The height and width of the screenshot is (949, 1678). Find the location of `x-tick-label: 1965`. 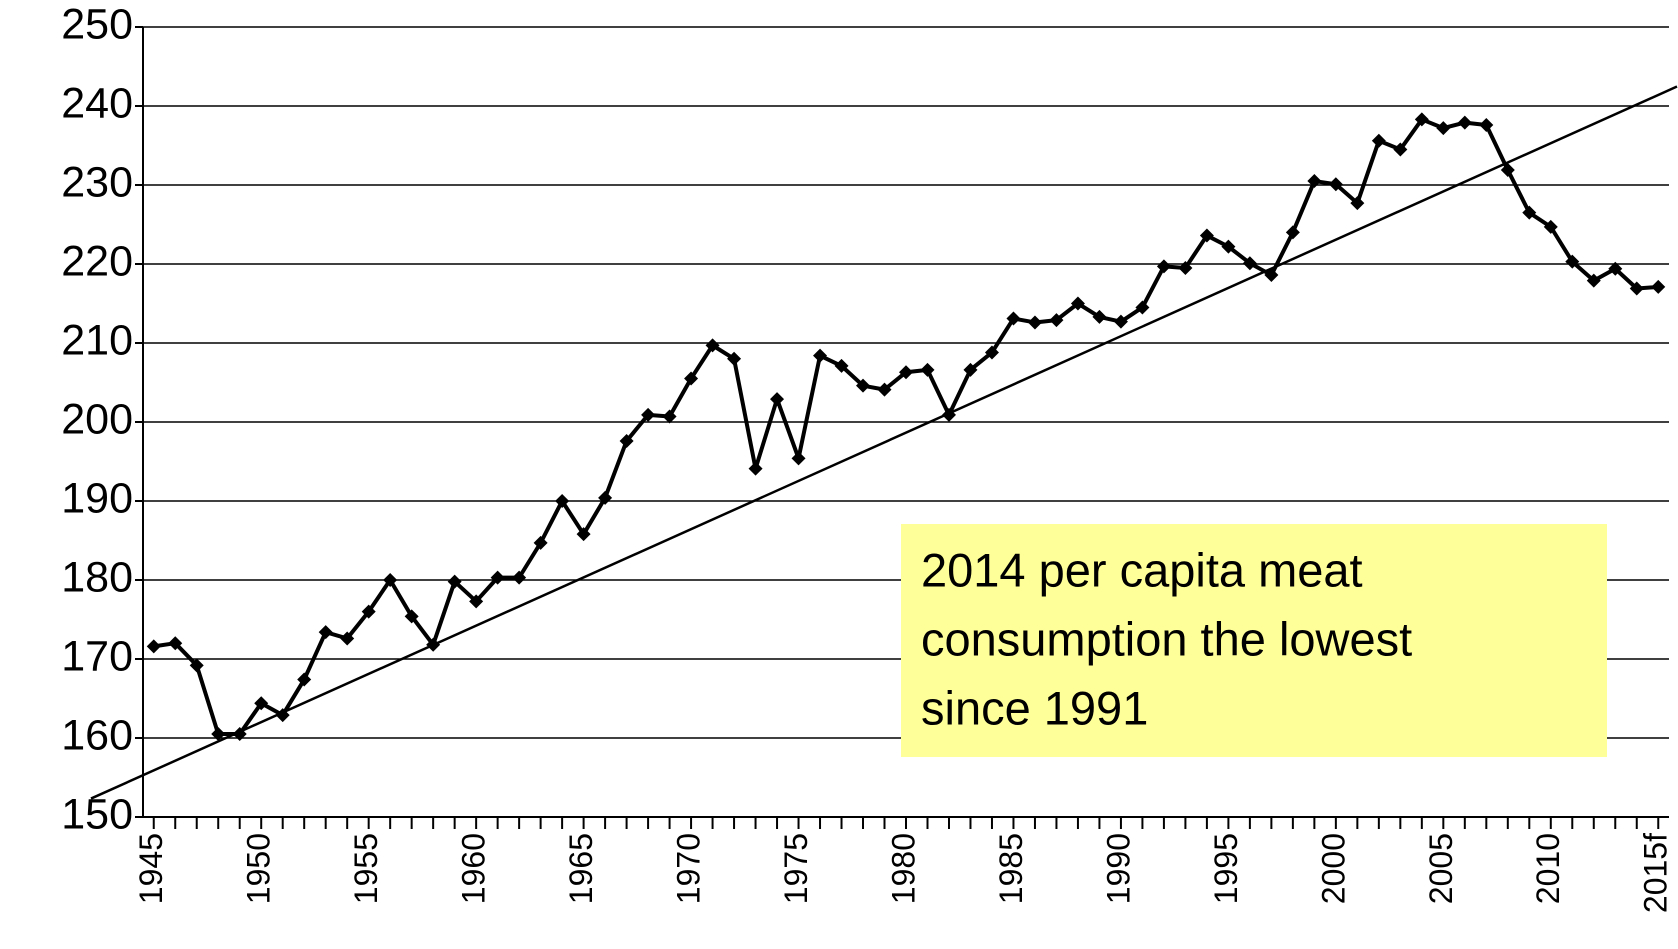

x-tick-label: 1965 is located at coordinates (581, 868).